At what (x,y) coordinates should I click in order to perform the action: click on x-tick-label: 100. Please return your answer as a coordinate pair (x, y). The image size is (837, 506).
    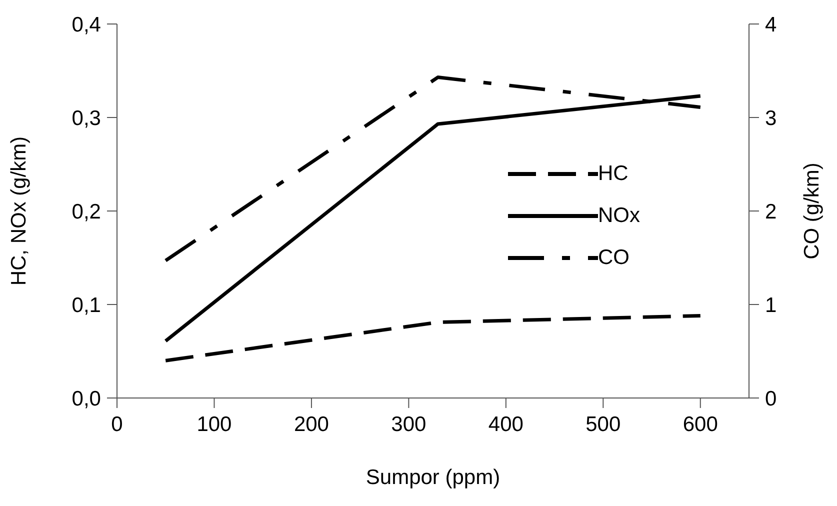
    Looking at the image, I should click on (214, 424).